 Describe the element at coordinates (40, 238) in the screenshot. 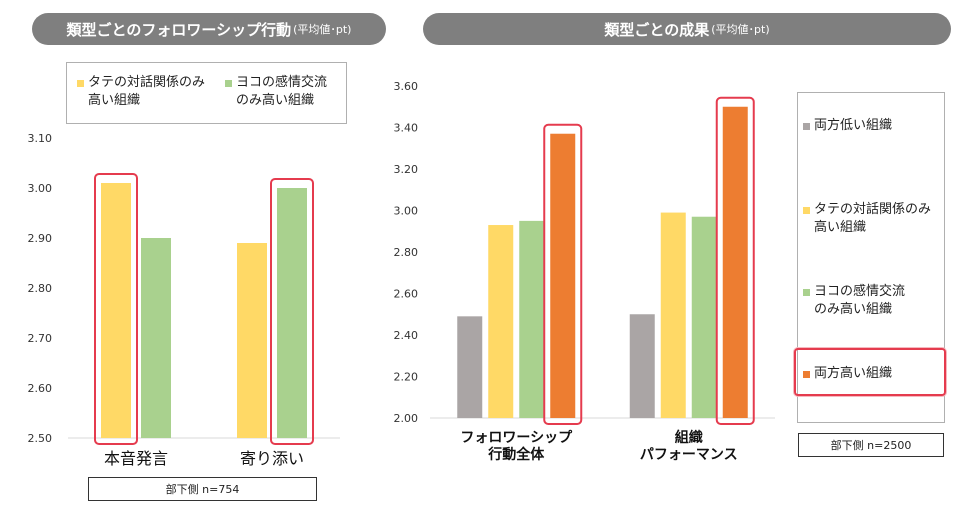

I see `y-tick-label: 2.90` at that location.